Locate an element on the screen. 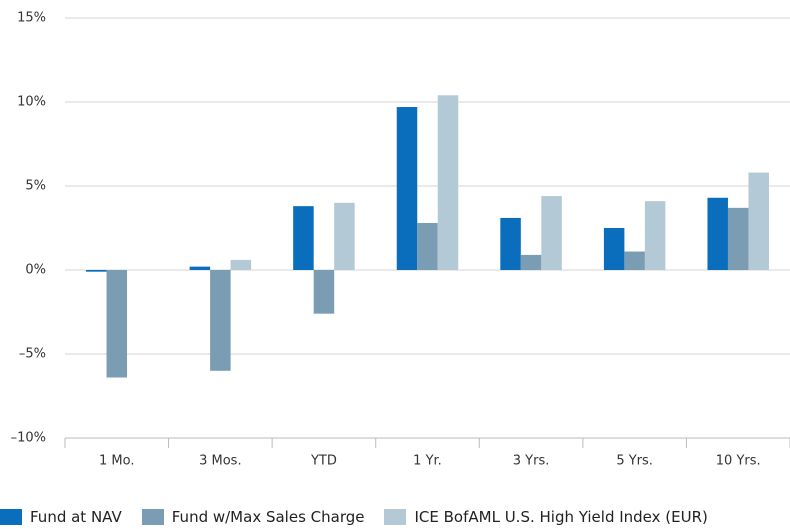 The image size is (790, 529). x-tick-label: 10 Yrs. is located at coordinates (738, 461).